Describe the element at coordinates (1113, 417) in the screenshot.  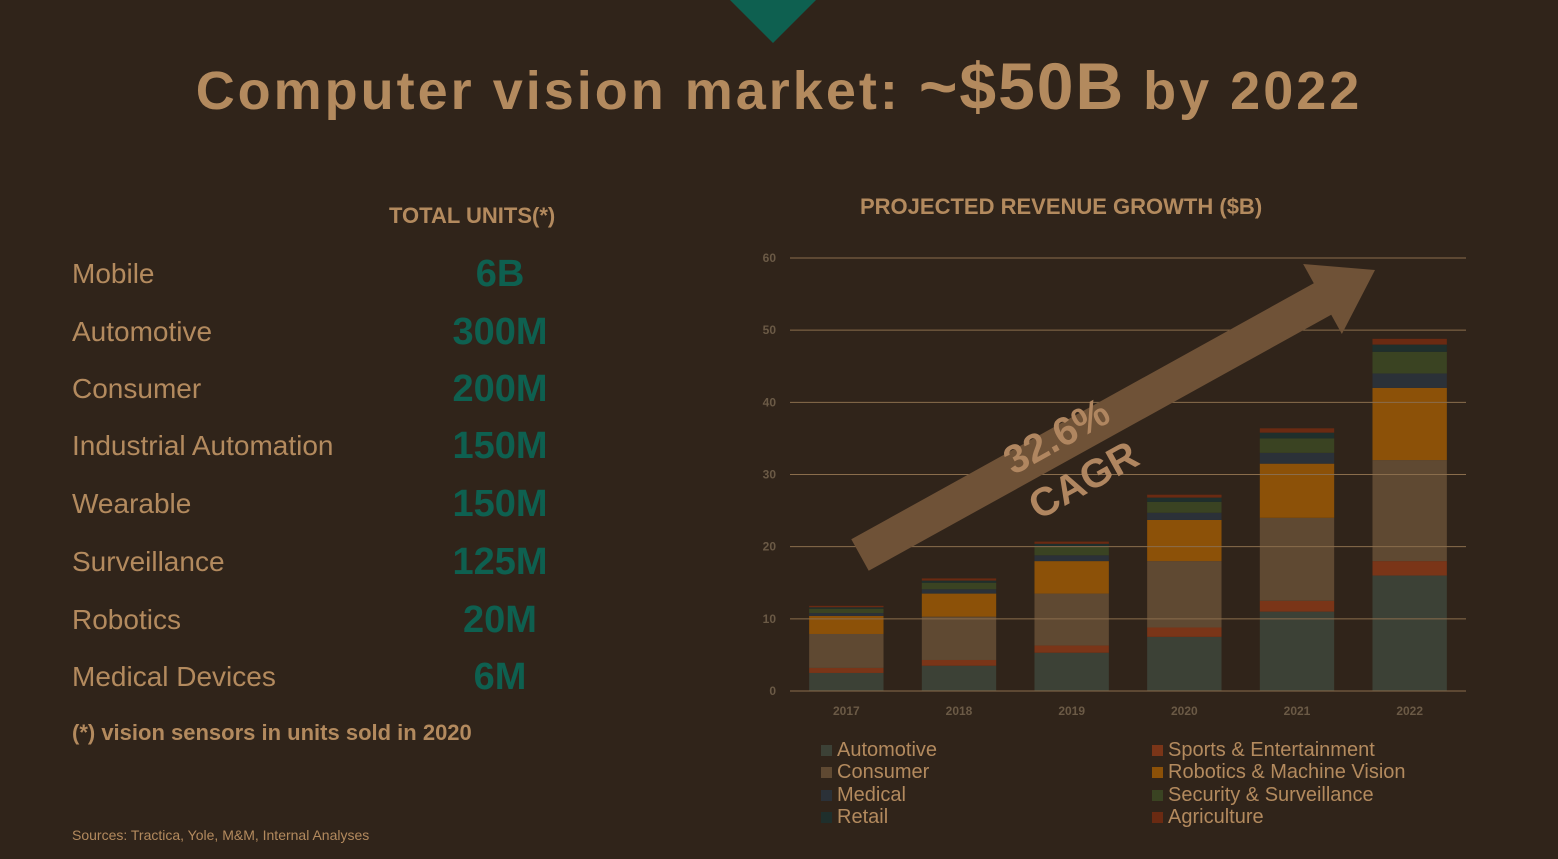
I see `cagr-arrow` at that location.